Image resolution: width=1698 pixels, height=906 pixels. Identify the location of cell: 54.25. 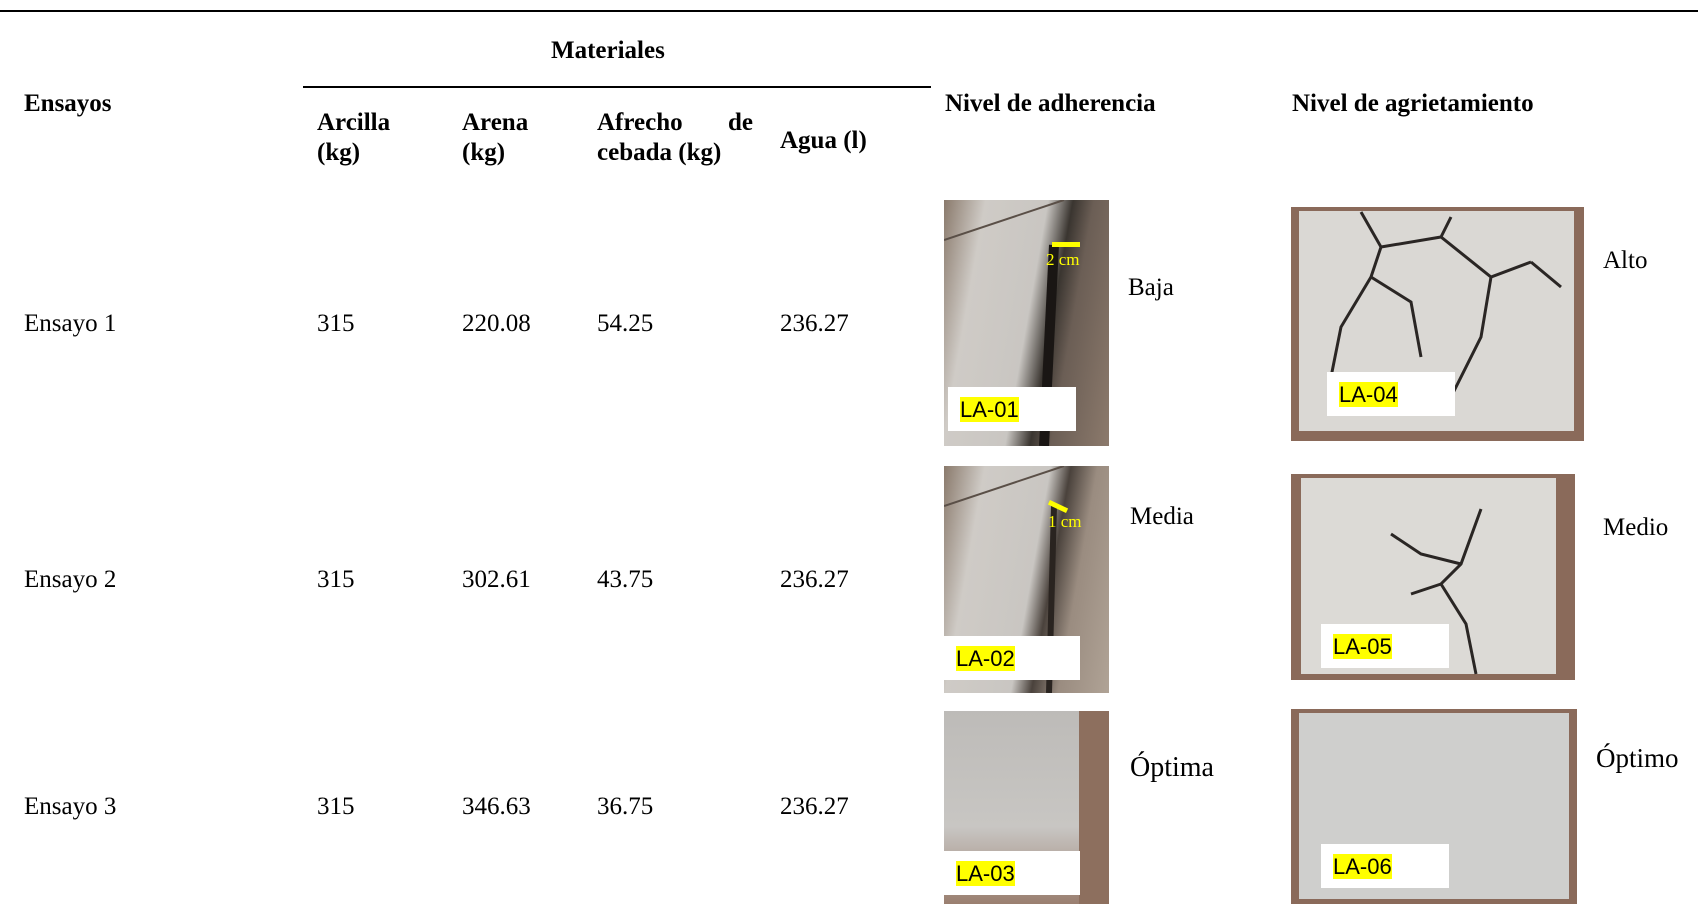
(625, 323).